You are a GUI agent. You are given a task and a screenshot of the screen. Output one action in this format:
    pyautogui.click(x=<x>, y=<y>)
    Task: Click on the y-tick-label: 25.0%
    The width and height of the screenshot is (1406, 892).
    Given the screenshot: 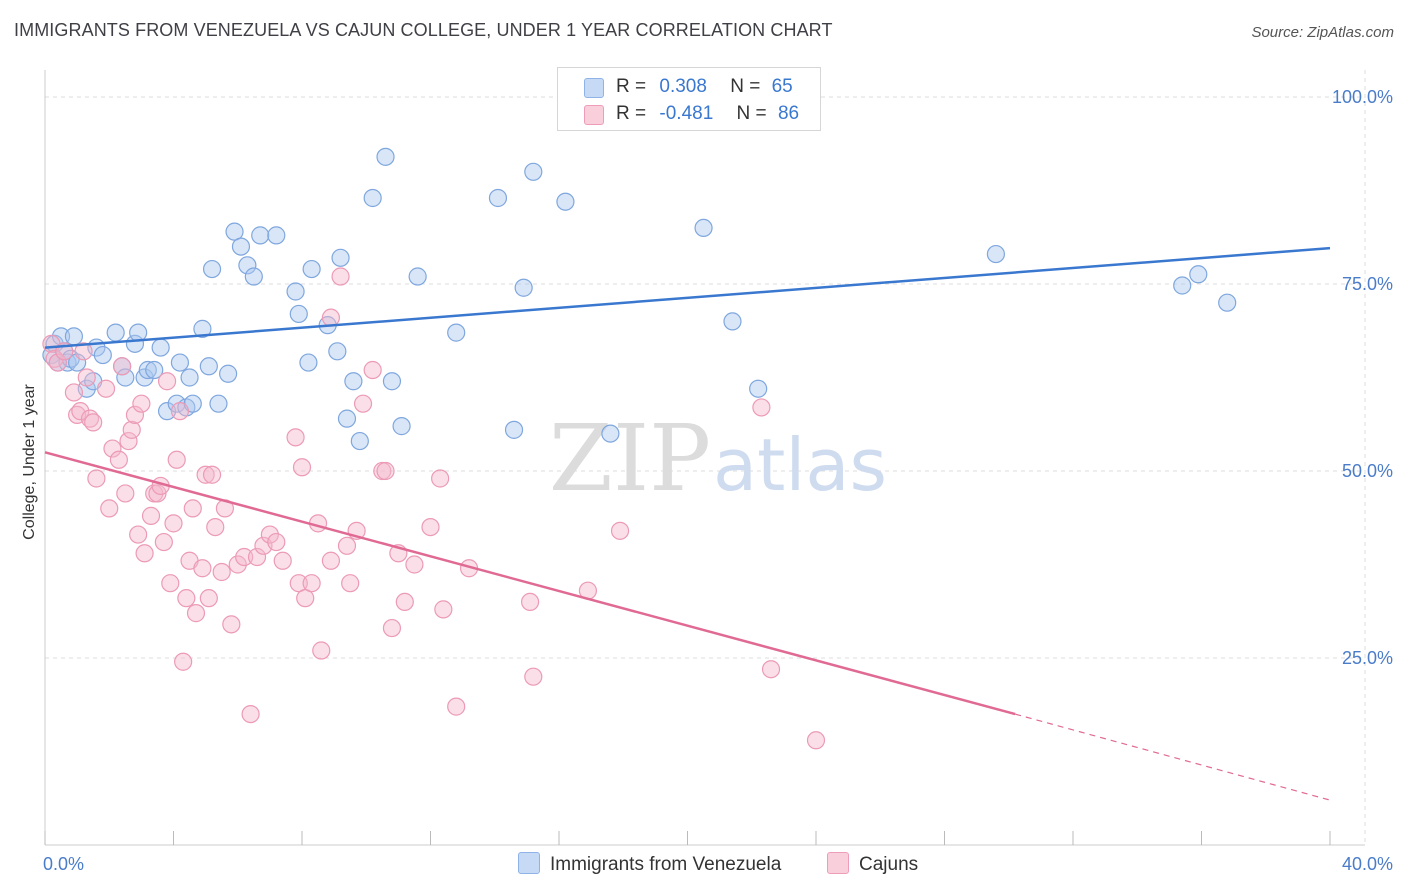 What is the action you would take?
    pyautogui.click(x=1367, y=658)
    